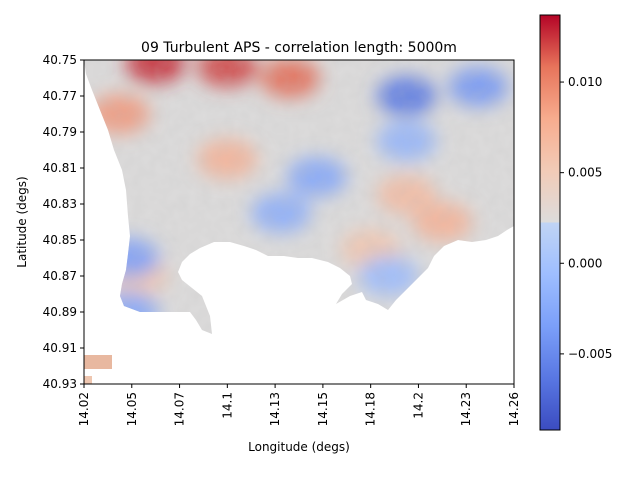  I want to click on colorbar-tick-label: 0.000, so click(585, 263).